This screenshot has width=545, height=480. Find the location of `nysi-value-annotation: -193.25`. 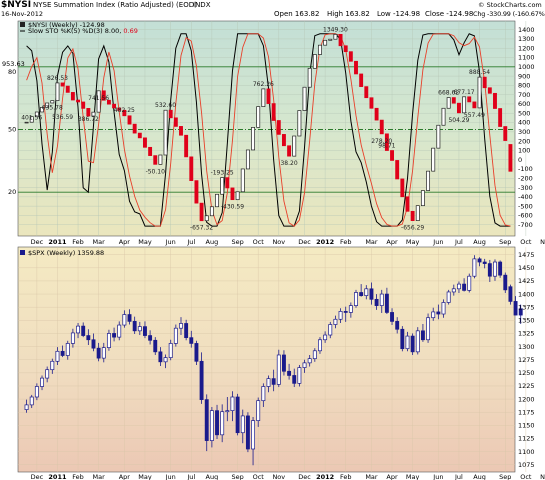

nysi-value-annotation: -193.25 is located at coordinates (222, 173).